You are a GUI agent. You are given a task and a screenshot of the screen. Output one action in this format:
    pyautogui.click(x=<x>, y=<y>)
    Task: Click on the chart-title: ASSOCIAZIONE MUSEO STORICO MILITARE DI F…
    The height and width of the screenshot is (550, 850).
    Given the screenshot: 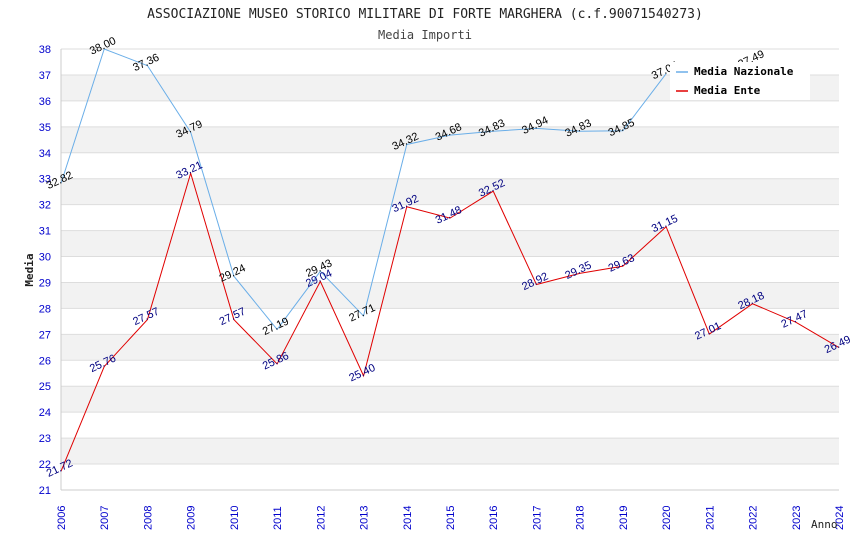 What is the action you would take?
    pyautogui.click(x=425, y=14)
    